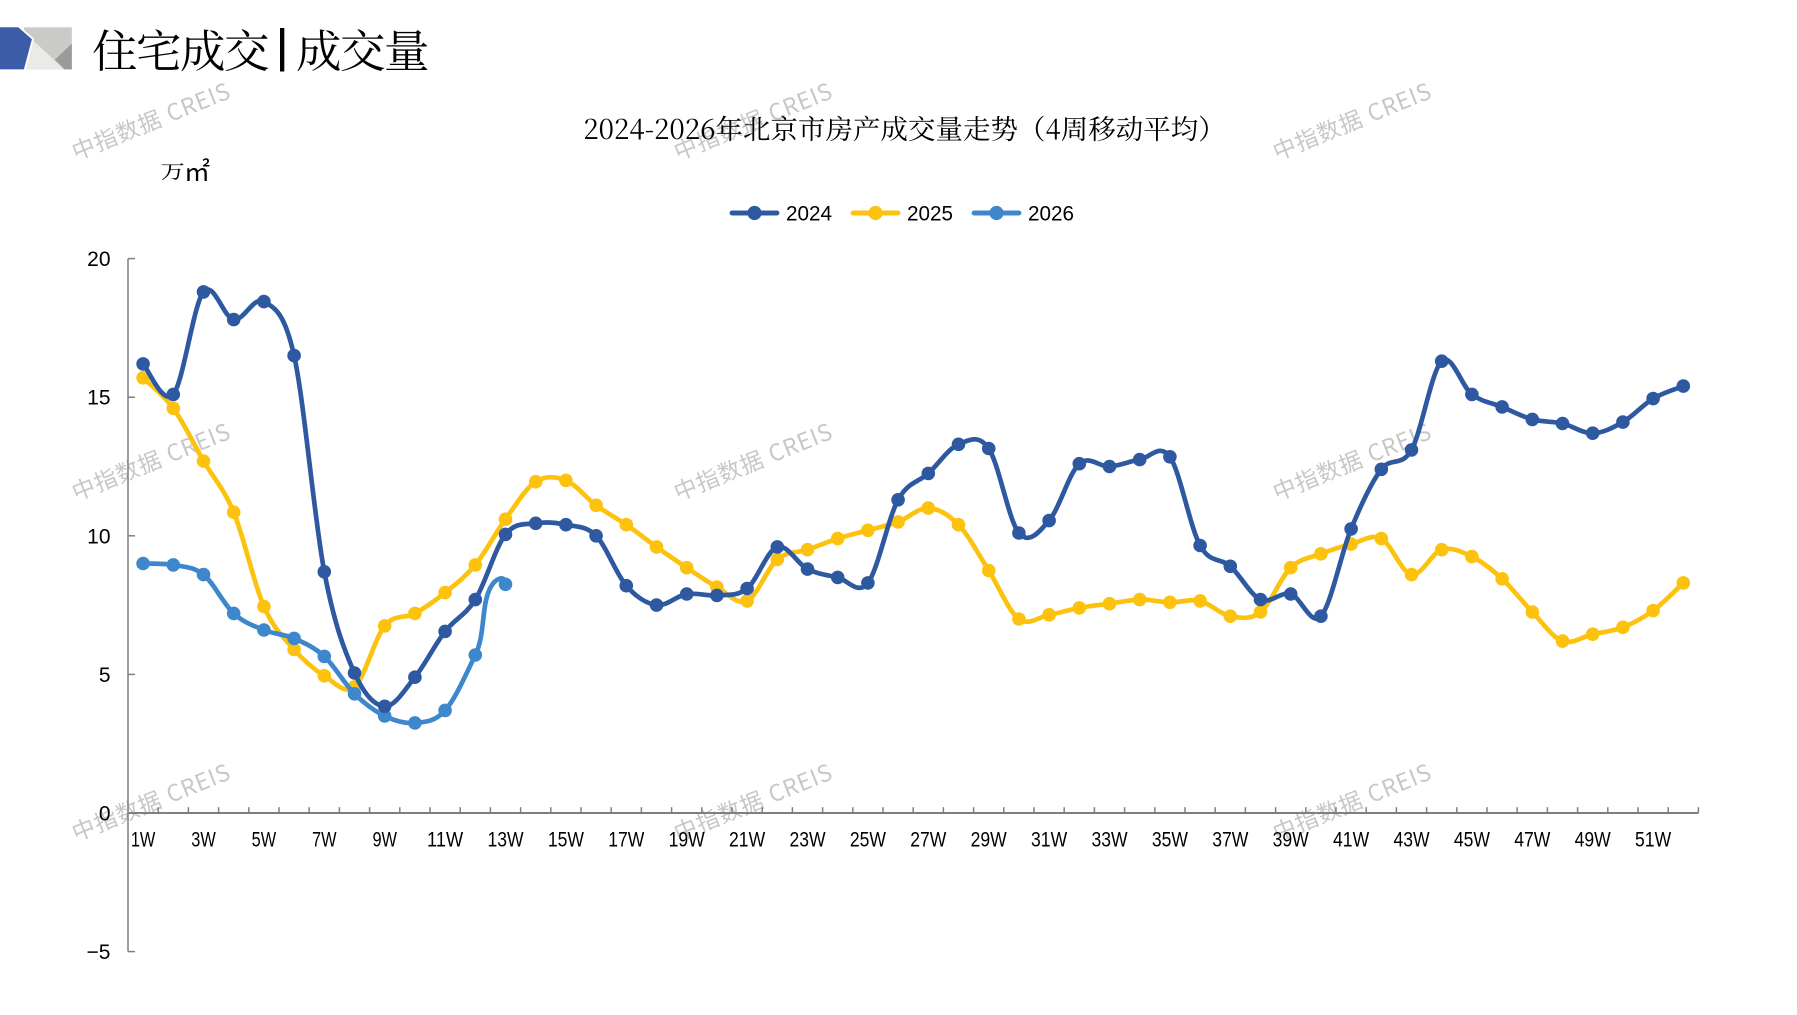  Describe the element at coordinates (1593, 840) in the screenshot. I see `svg-text: 49W` at that location.